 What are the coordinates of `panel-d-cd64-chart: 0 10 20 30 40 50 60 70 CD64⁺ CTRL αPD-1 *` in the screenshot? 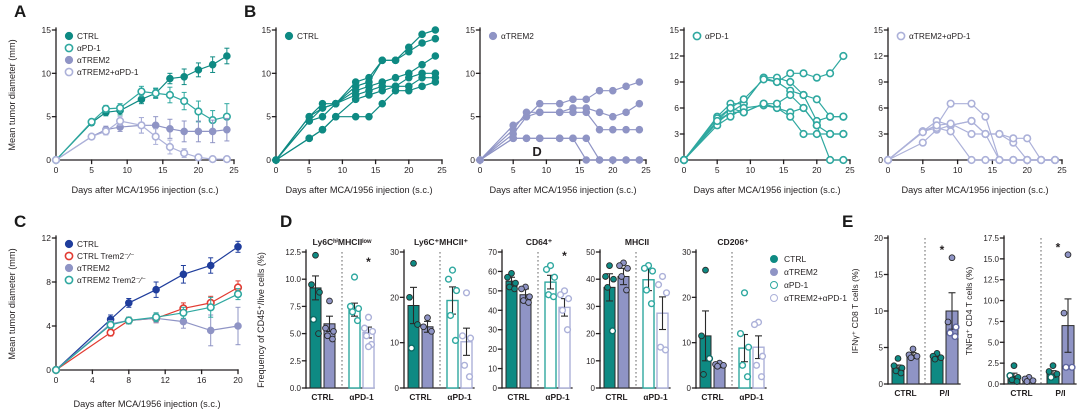 It's located at (525, 327).